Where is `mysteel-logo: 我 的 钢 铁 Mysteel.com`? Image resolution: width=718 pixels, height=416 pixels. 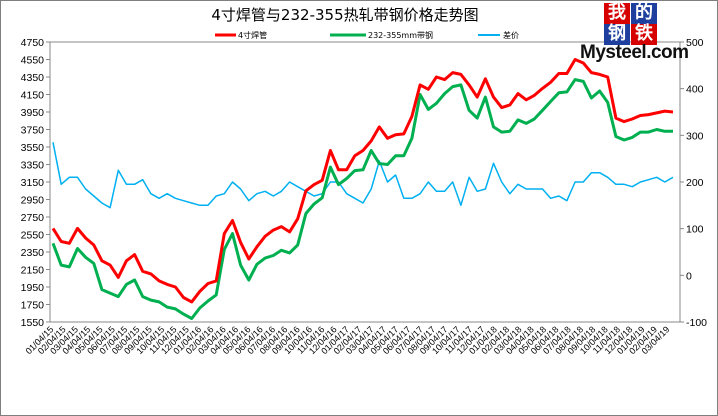
mysteel-logo: 我 的 钢 铁 Mysteel.com is located at coordinates (632, 33).